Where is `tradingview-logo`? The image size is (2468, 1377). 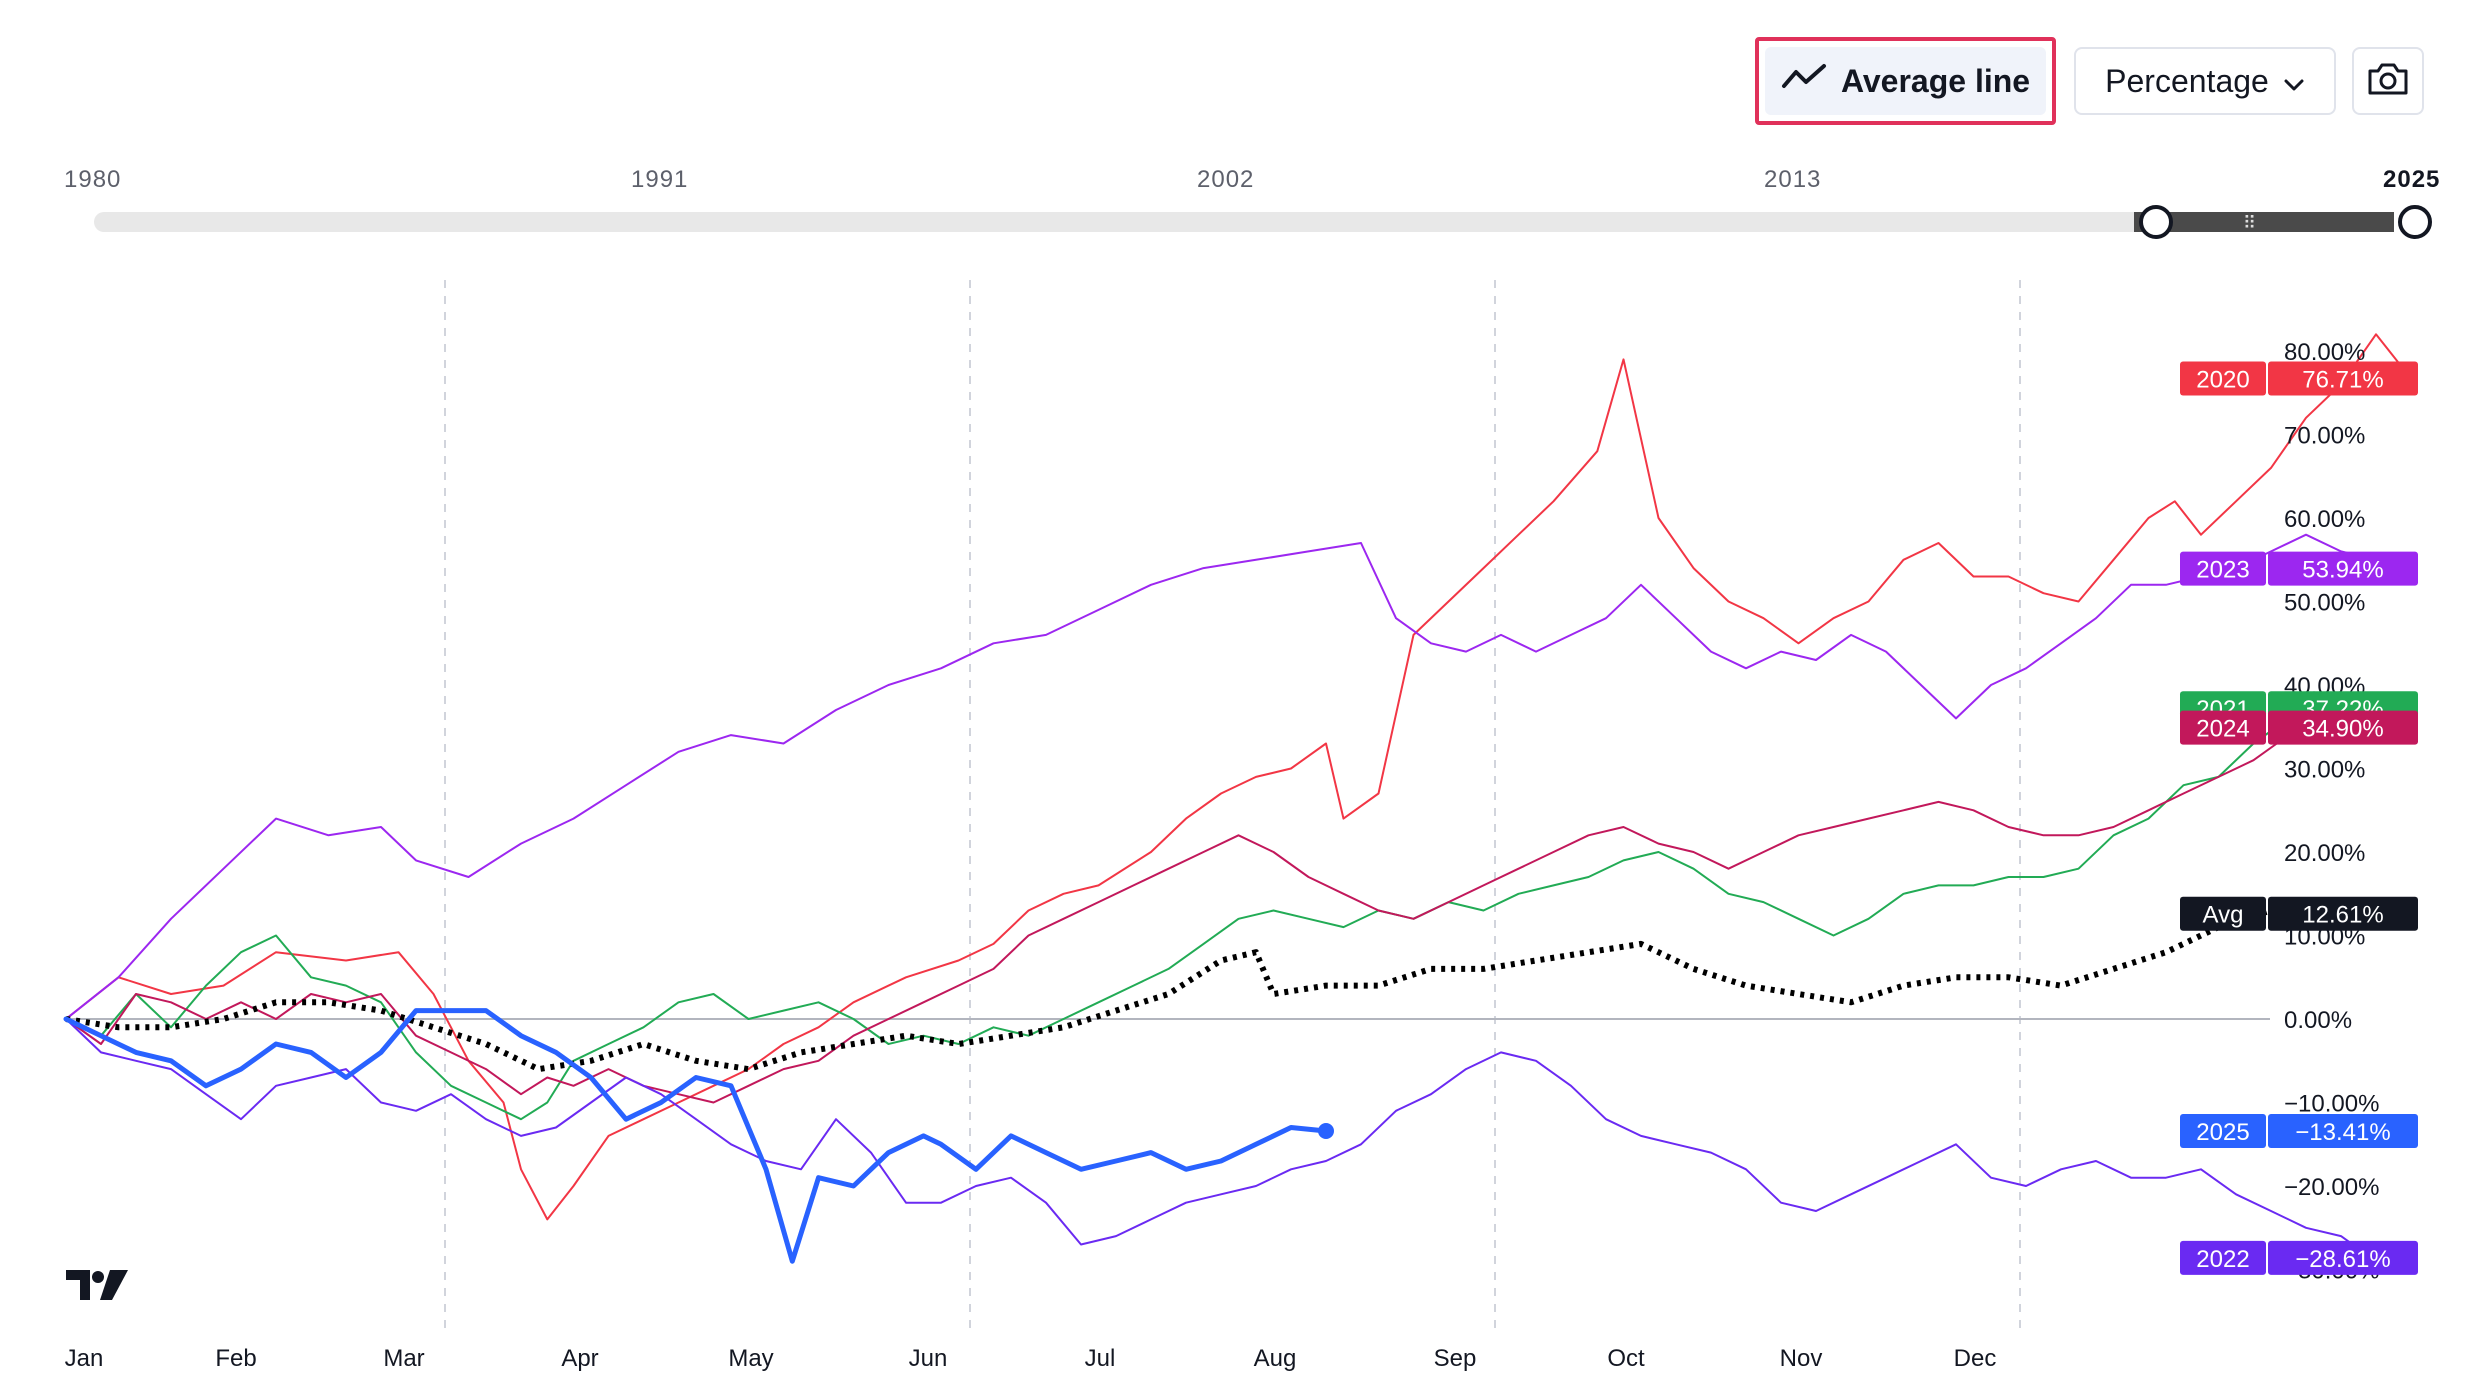 tradingview-logo is located at coordinates (98, 1287).